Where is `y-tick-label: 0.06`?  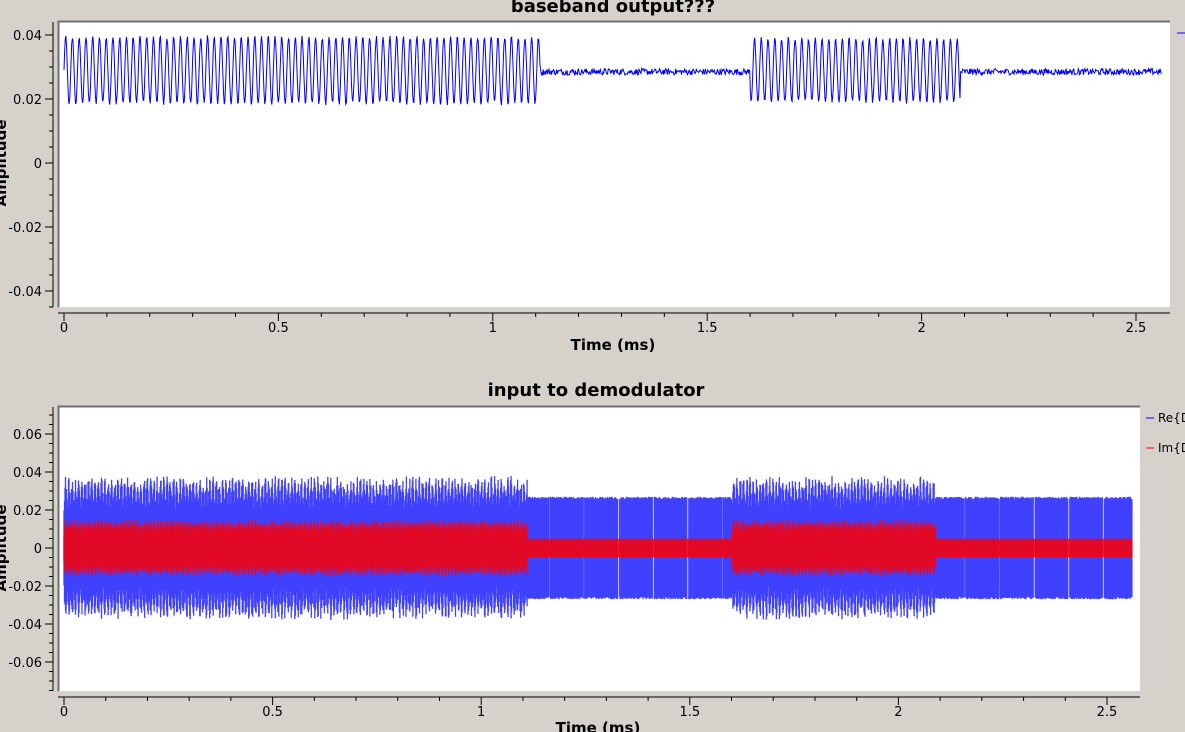
y-tick-label: 0.06 is located at coordinates (27, 435).